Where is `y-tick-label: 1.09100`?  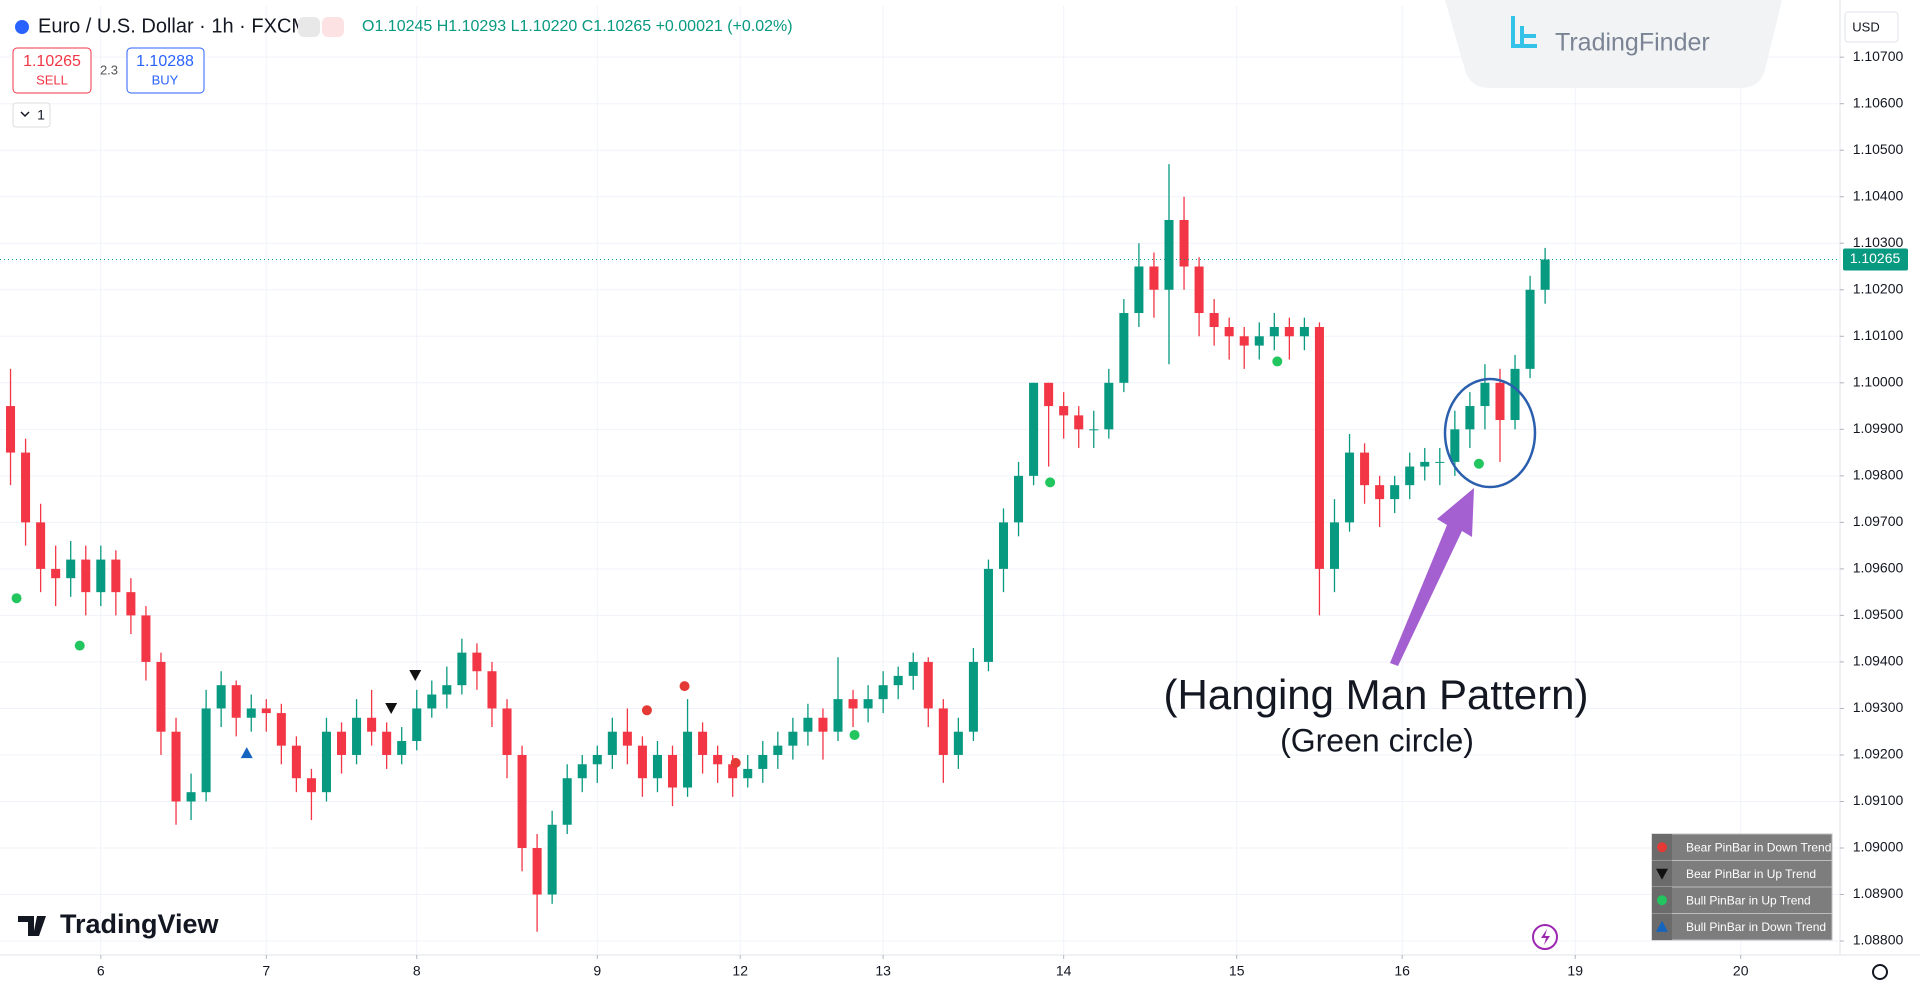 y-tick-label: 1.09100 is located at coordinates (1878, 800).